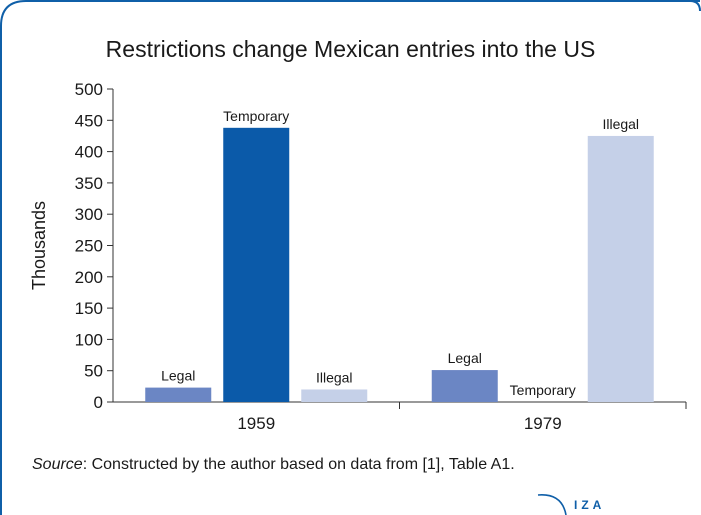 This screenshot has width=701, height=515. Describe the element at coordinates (256, 423) in the screenshot. I see `x-tick-label: 1959` at that location.